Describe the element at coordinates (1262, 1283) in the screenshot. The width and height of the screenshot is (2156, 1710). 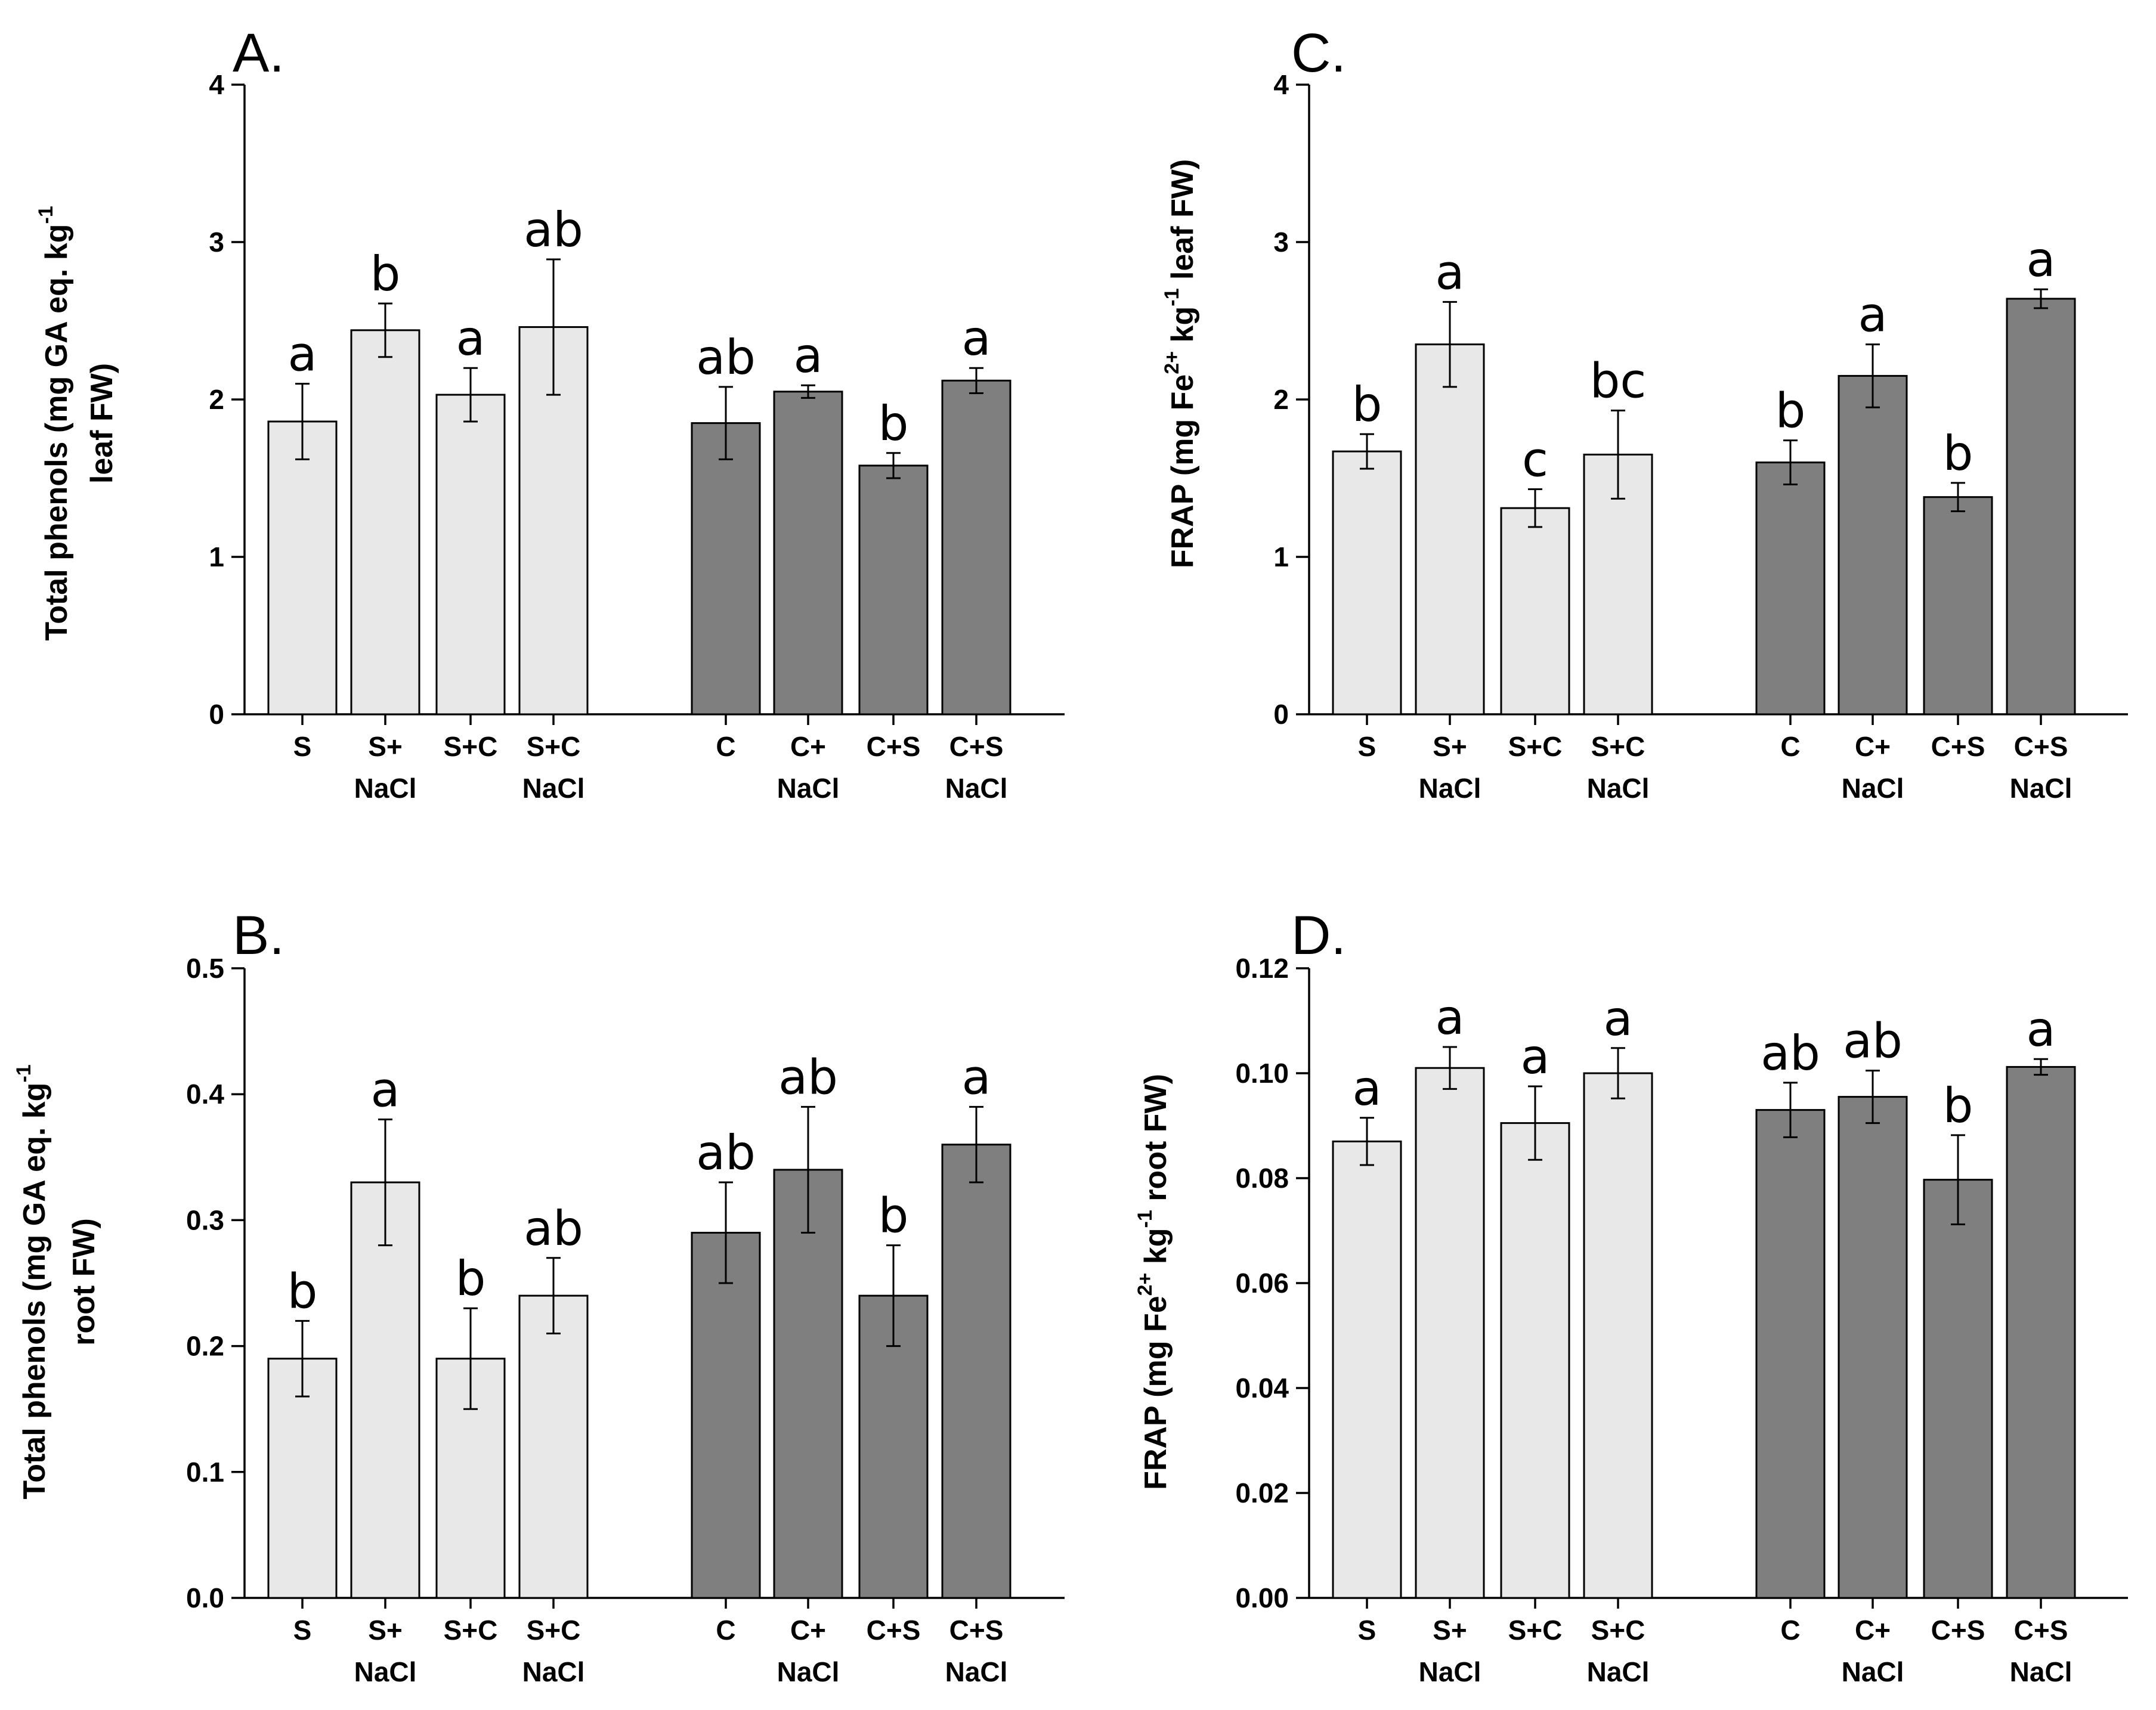
I see `y-tick-label: 0.06` at that location.